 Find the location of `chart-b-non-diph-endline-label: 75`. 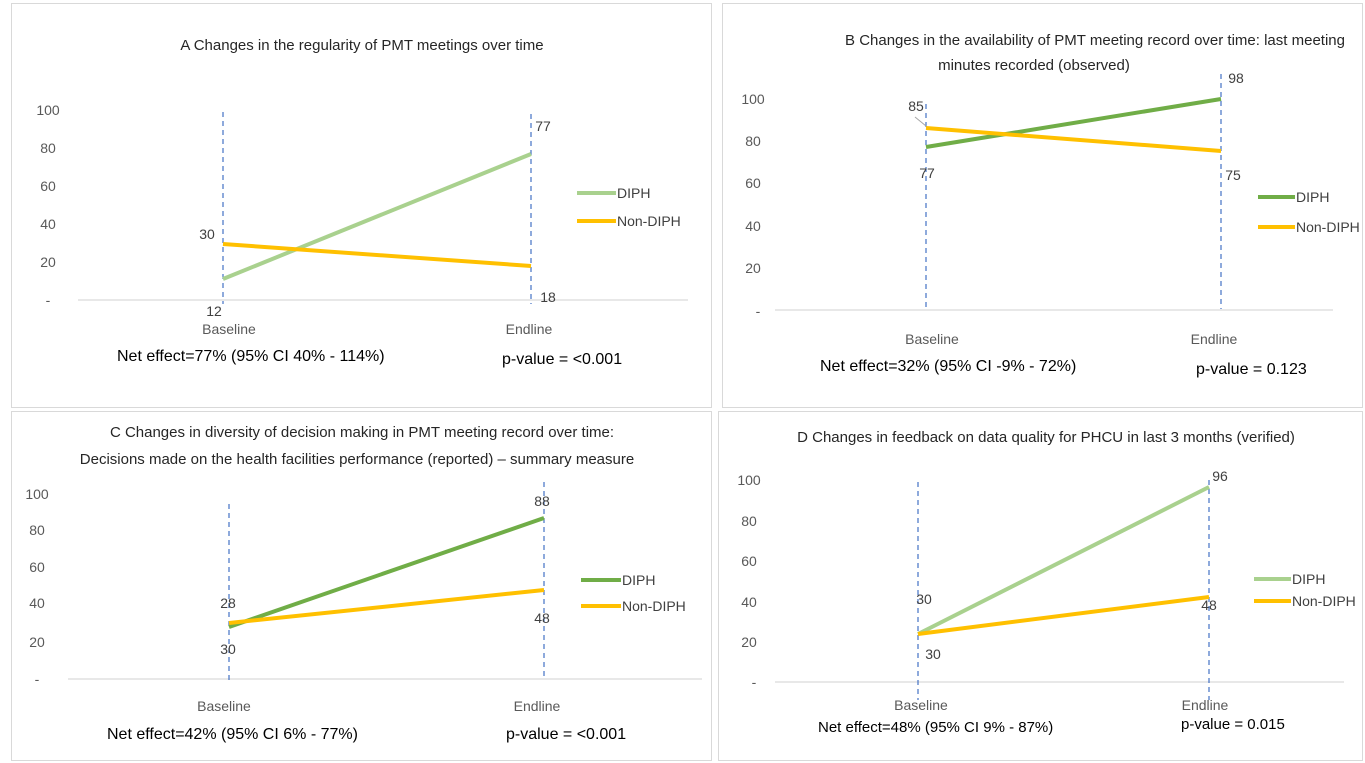

chart-b-non-diph-endline-label: 75 is located at coordinates (1233, 175).